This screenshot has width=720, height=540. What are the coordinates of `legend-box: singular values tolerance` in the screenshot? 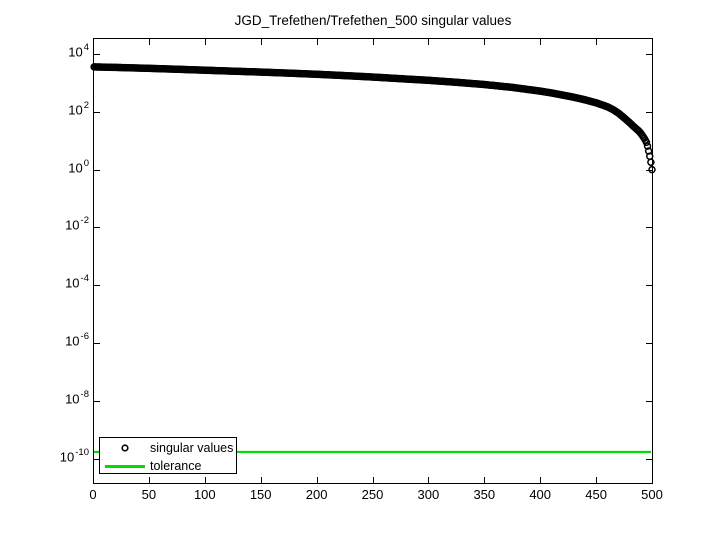 It's located at (168, 455).